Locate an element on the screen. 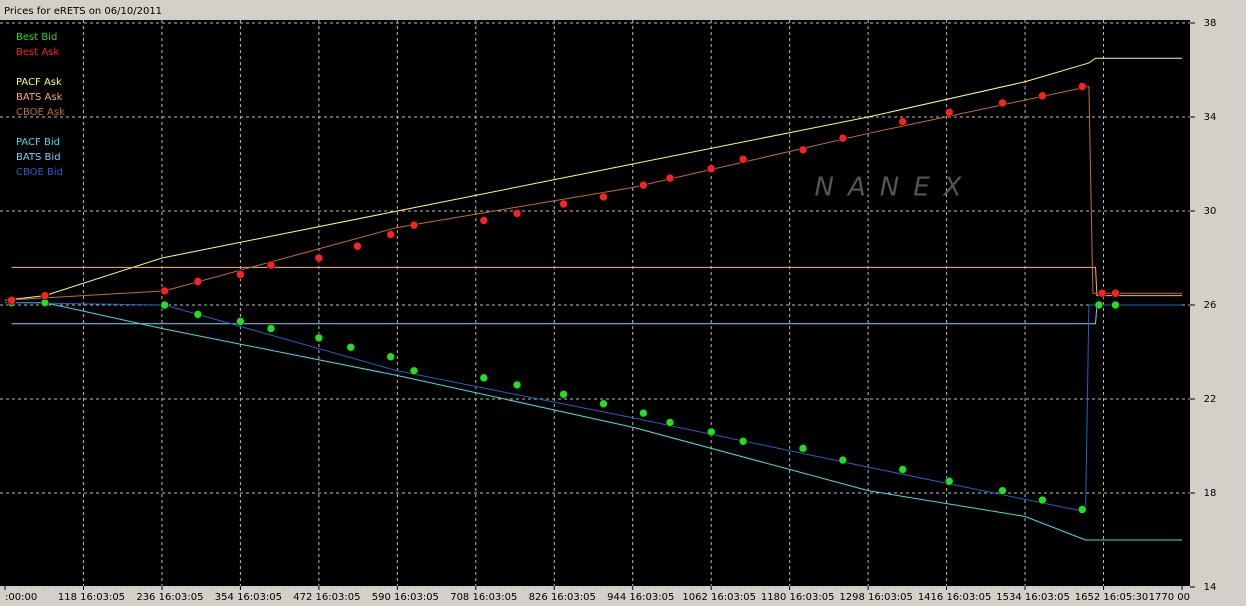  y-tick-label: 30 is located at coordinates (1210, 211).